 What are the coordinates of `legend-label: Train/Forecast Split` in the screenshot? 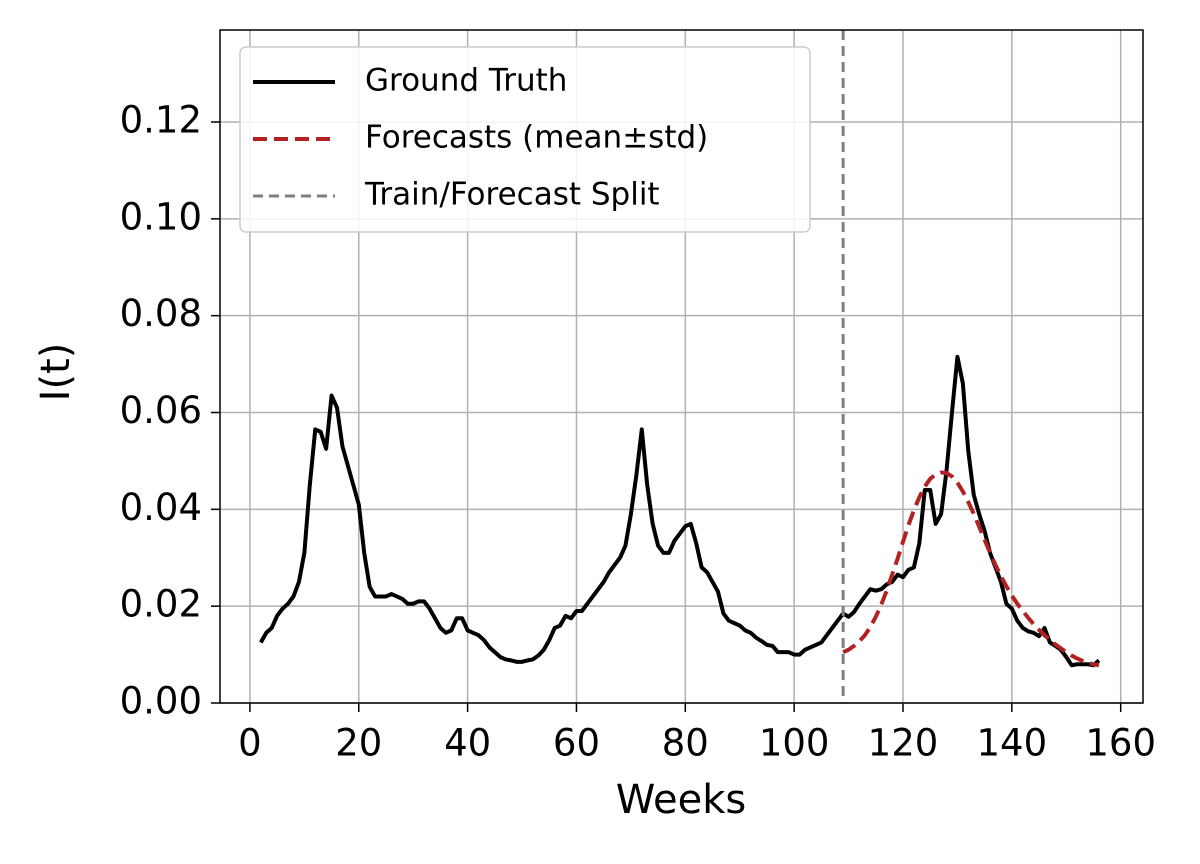 It's located at (512, 195).